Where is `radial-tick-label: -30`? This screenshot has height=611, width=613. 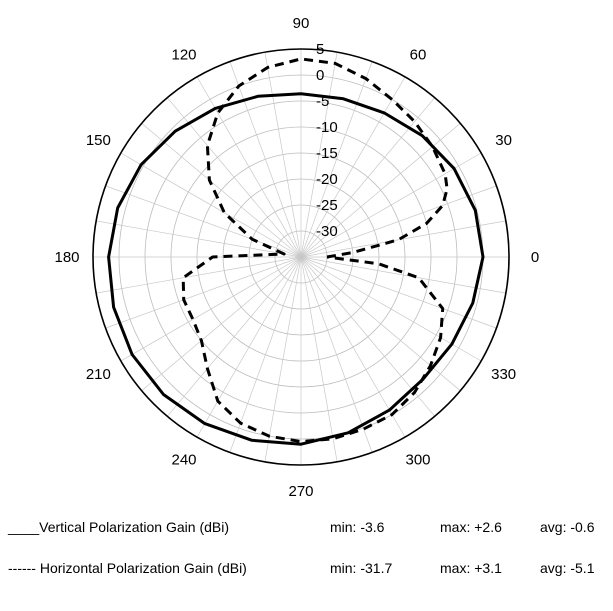
radial-tick-label: -30 is located at coordinates (327, 231).